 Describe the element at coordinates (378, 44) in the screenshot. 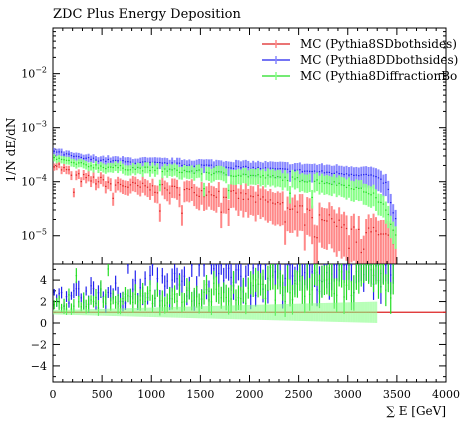

I see `legend-label: MC (Pythia8SDbothsides)` at that location.